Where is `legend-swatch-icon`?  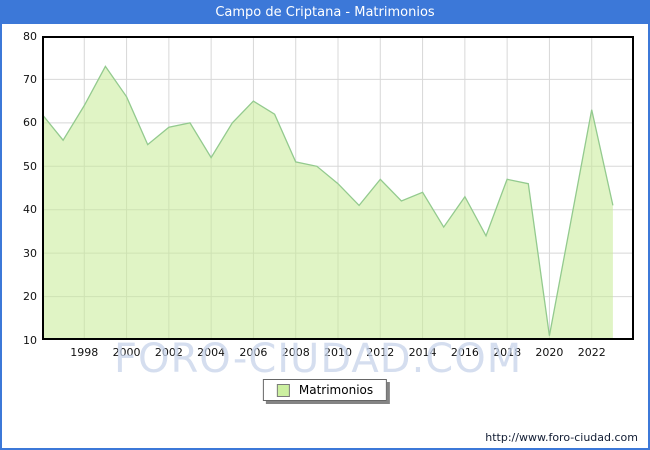 legend-swatch-icon is located at coordinates (283, 390).